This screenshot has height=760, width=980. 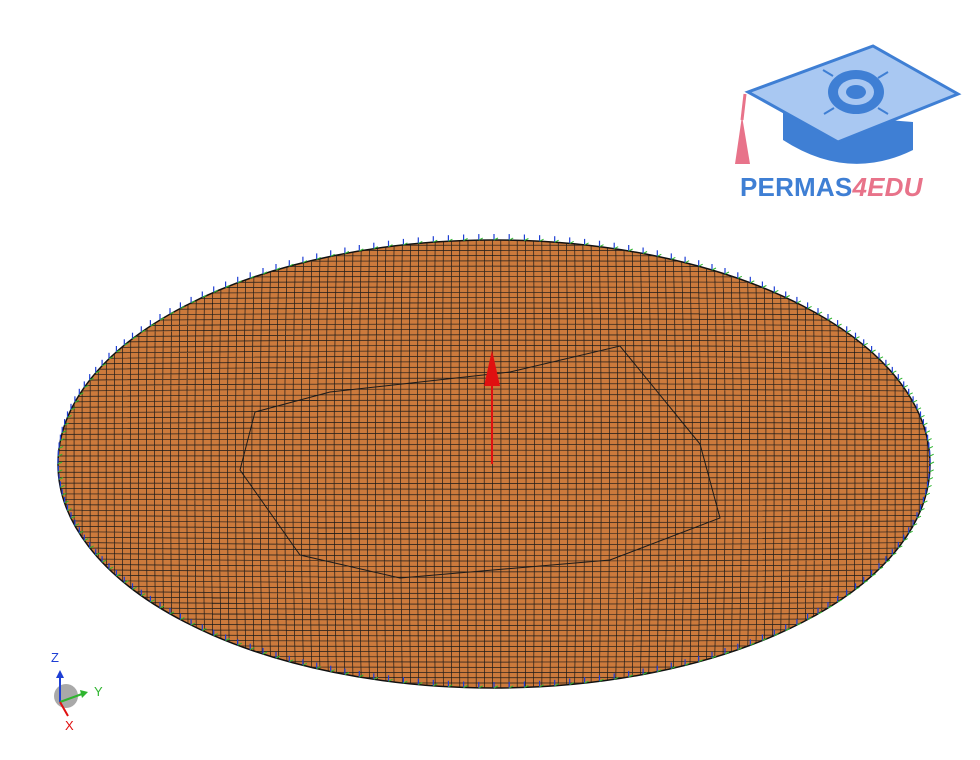 I want to click on axis-x-label: X, so click(x=69, y=725).